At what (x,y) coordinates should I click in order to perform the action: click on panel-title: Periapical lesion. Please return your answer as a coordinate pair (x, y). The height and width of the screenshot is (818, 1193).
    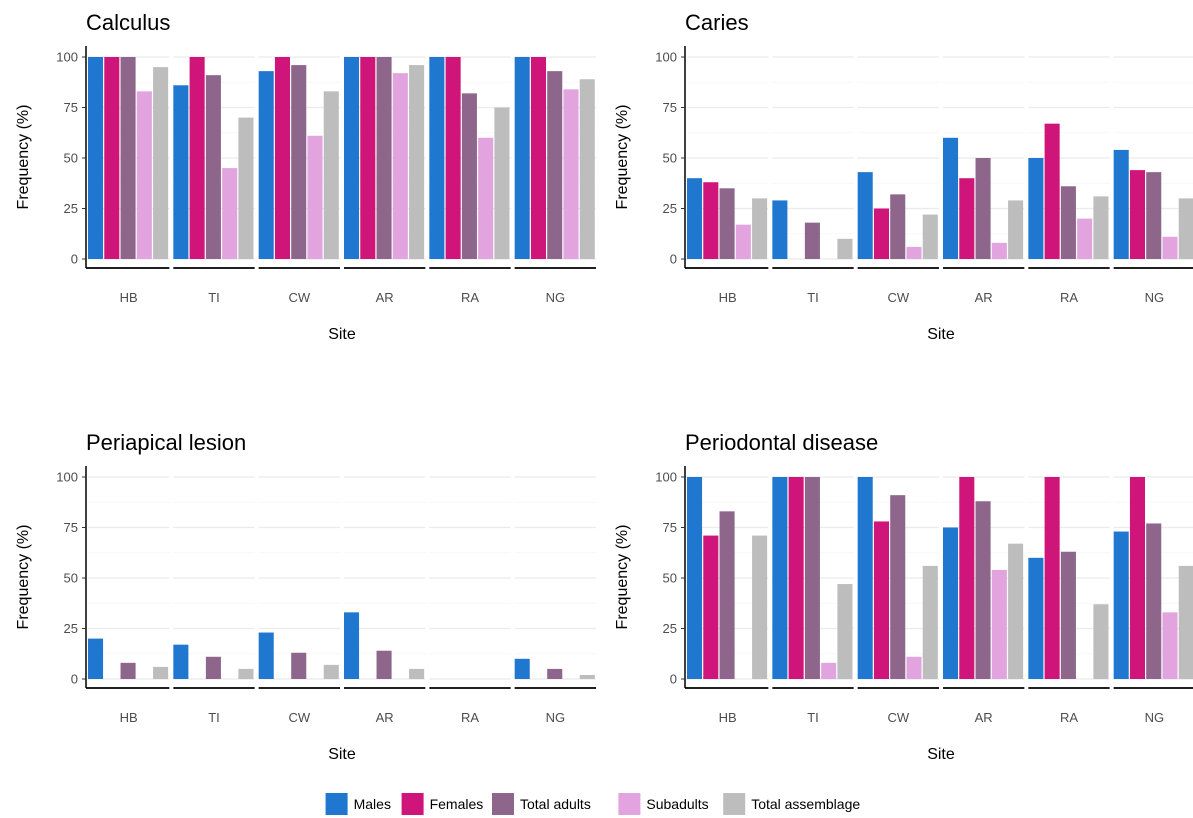
    Looking at the image, I should click on (166, 442).